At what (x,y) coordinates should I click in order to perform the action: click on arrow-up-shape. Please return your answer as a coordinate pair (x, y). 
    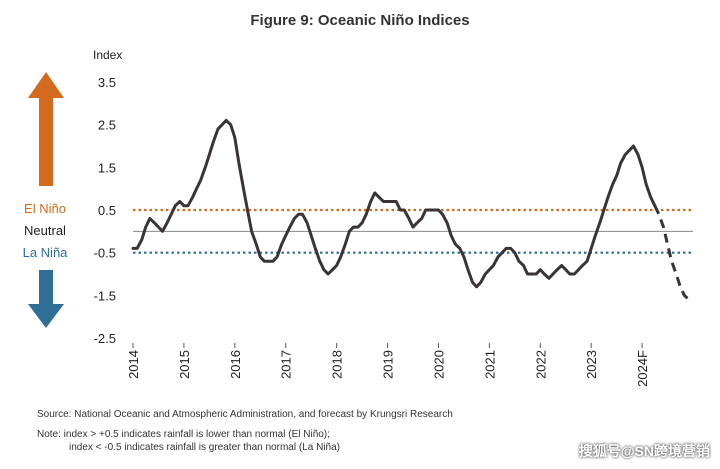
    Looking at the image, I should click on (46, 129).